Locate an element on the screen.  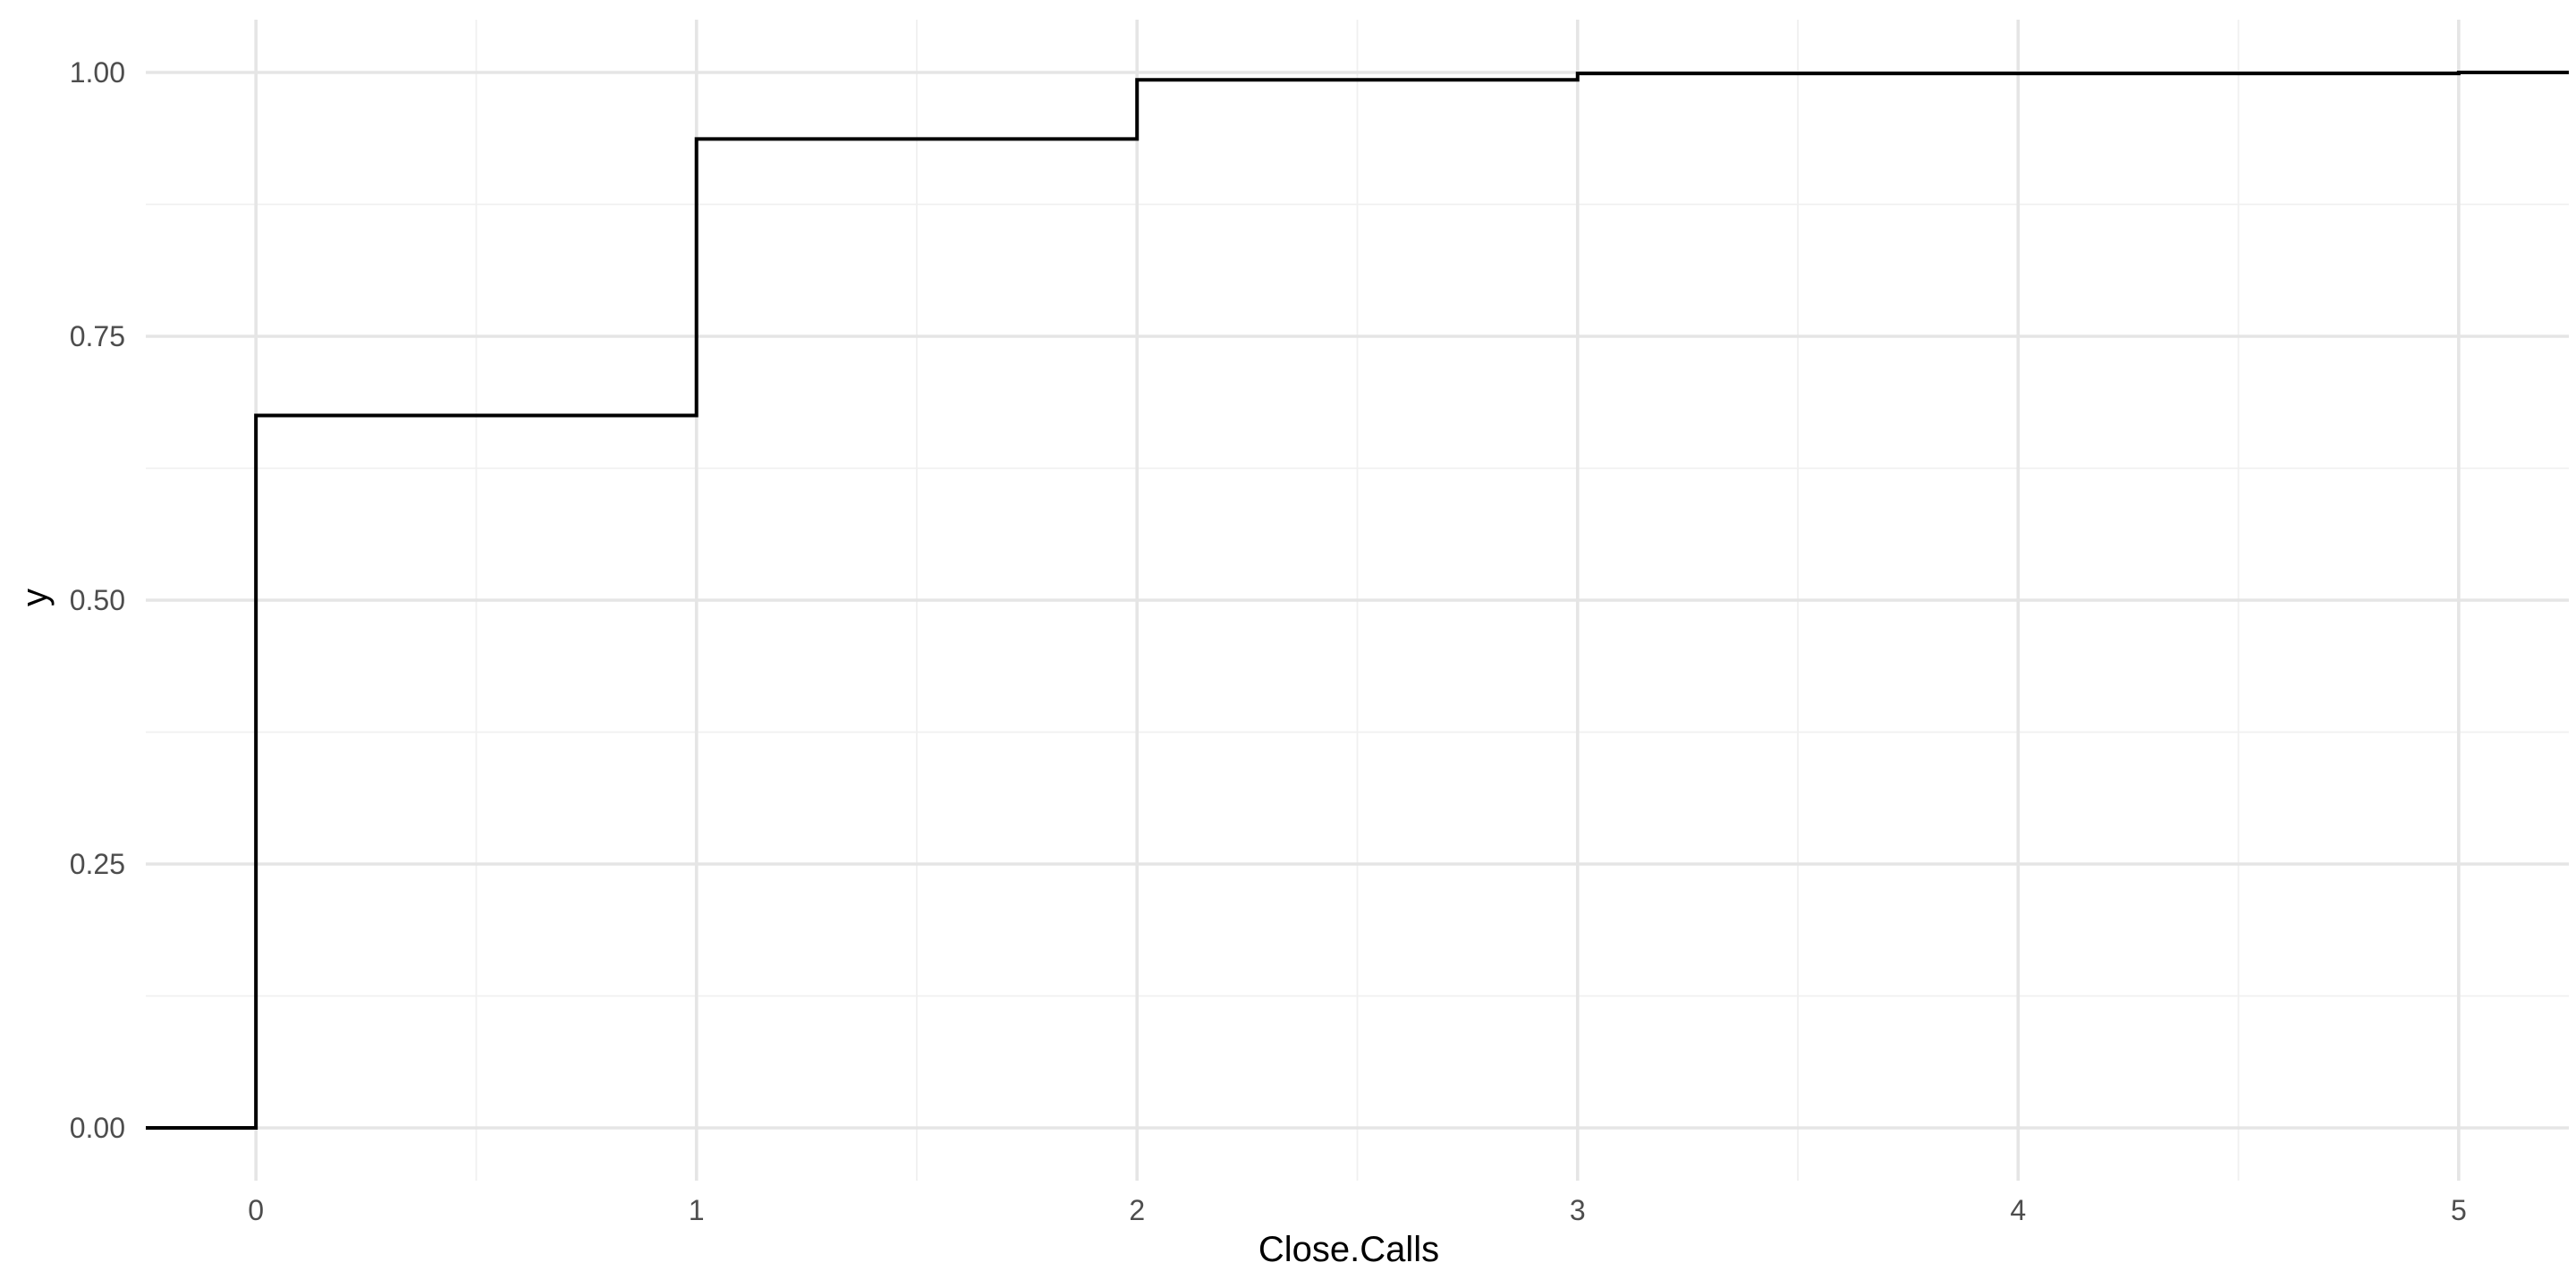
y-tick-label: 1.00 is located at coordinates (97, 72).